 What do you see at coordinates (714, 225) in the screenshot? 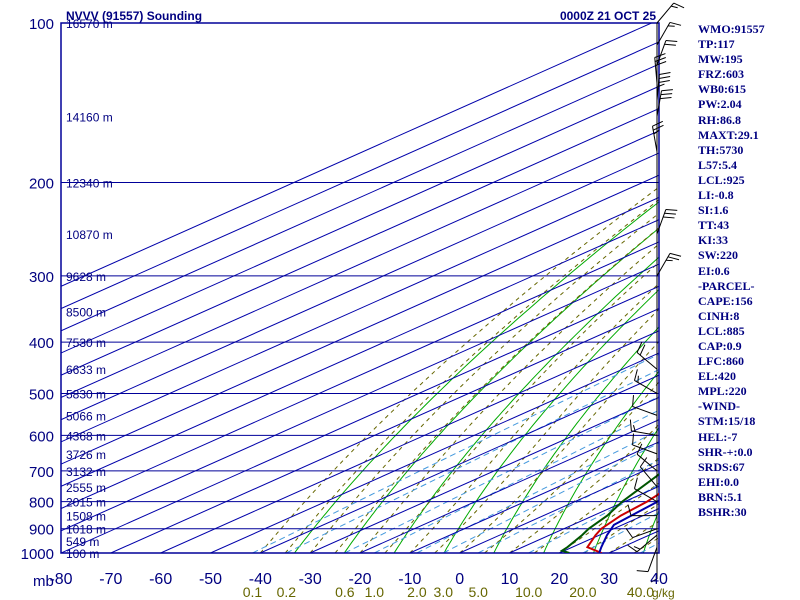
I see `sounding-index-item: TT:43` at bounding box center [714, 225].